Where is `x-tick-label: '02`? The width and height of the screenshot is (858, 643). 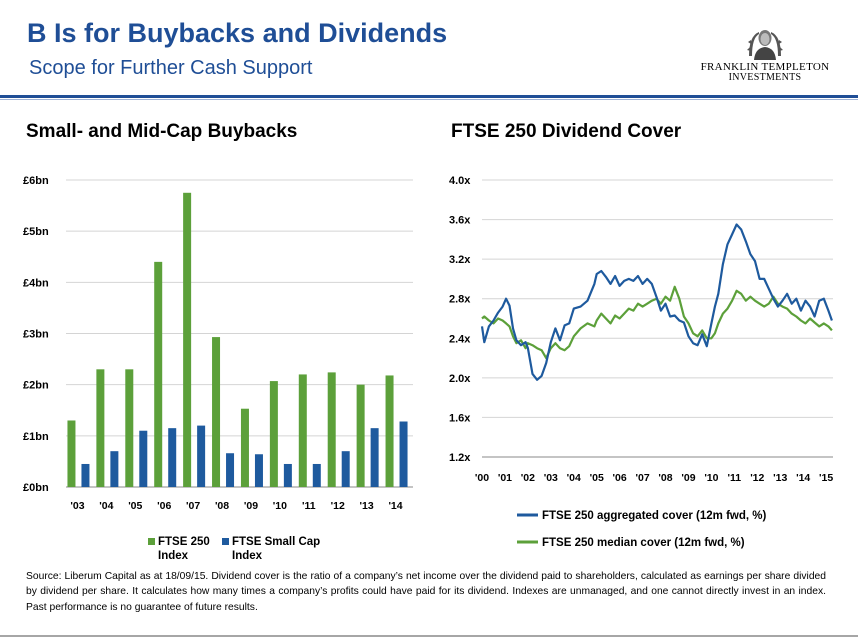
x-tick-label: '02 is located at coordinates (528, 478).